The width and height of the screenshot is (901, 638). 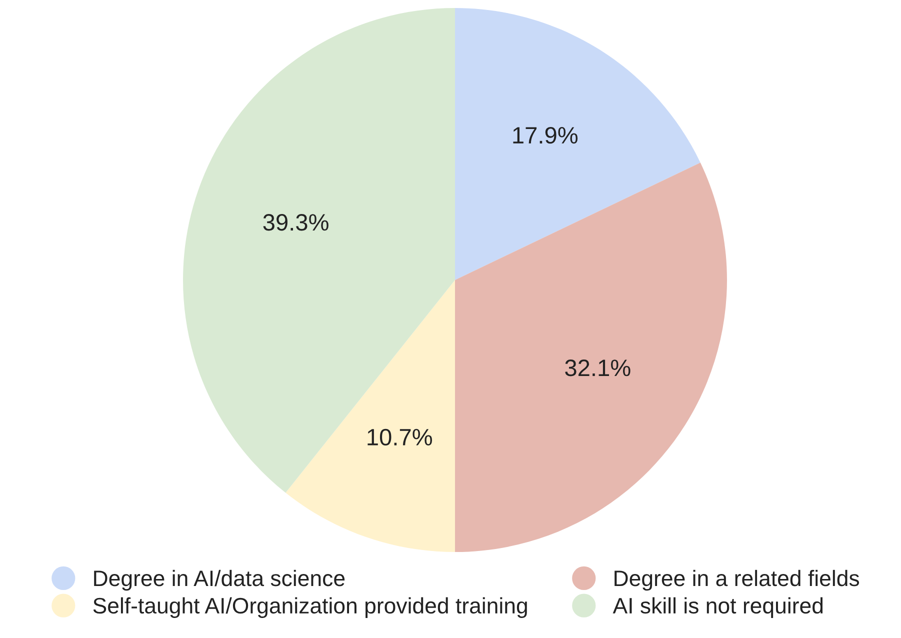 I want to click on data-label: 10.7%, so click(x=400, y=437).